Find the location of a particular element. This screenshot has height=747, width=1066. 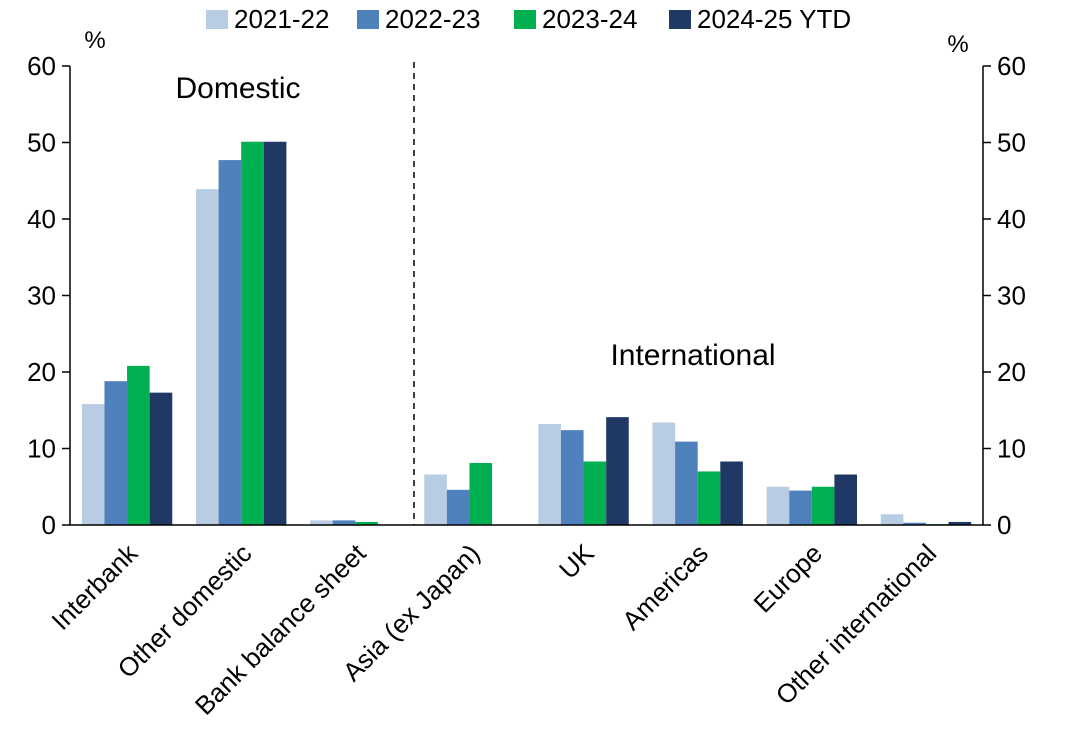

right-tick-label: 50 is located at coordinates (1011, 143).